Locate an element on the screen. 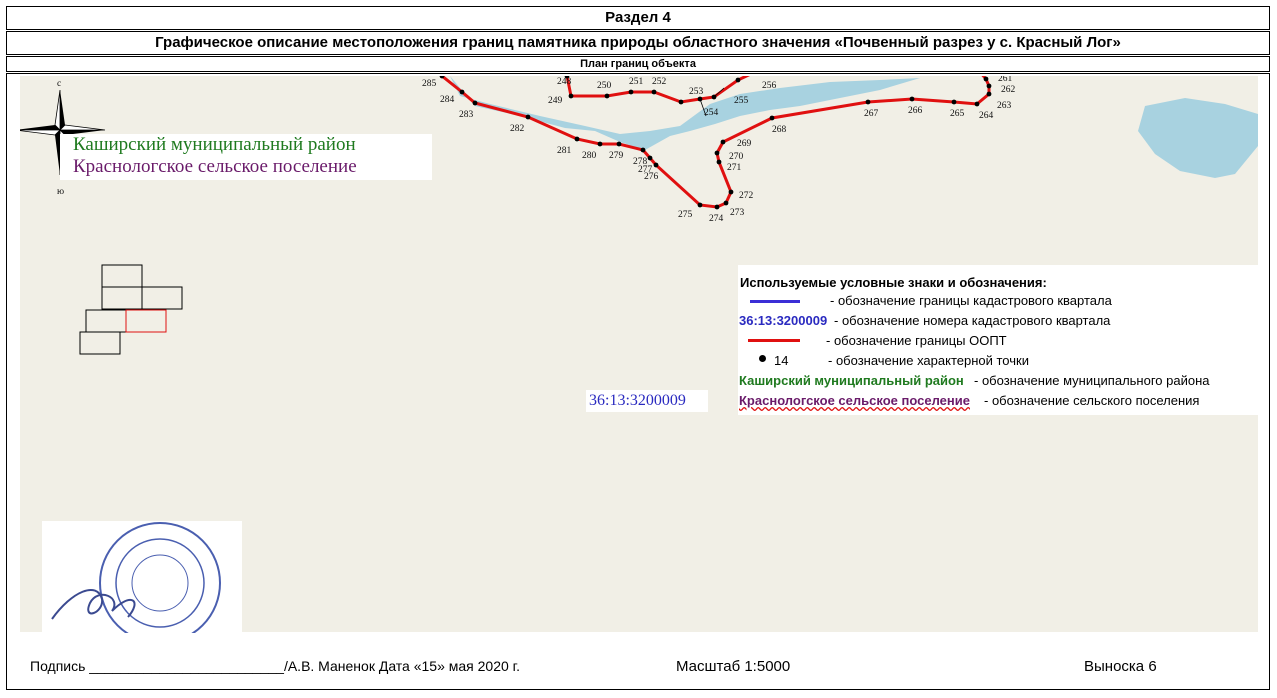 Image resolution: width=1277 pixels, height=698 pixels. cadastral-blocks is located at coordinates (131, 309).